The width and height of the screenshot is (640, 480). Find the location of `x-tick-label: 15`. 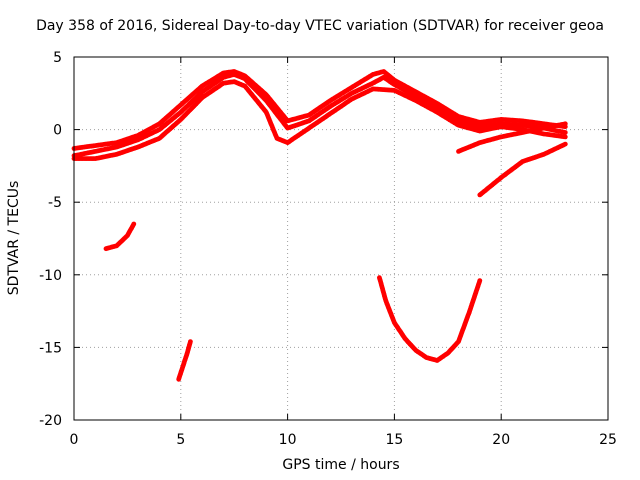

x-tick-label: 15 is located at coordinates (394, 440).